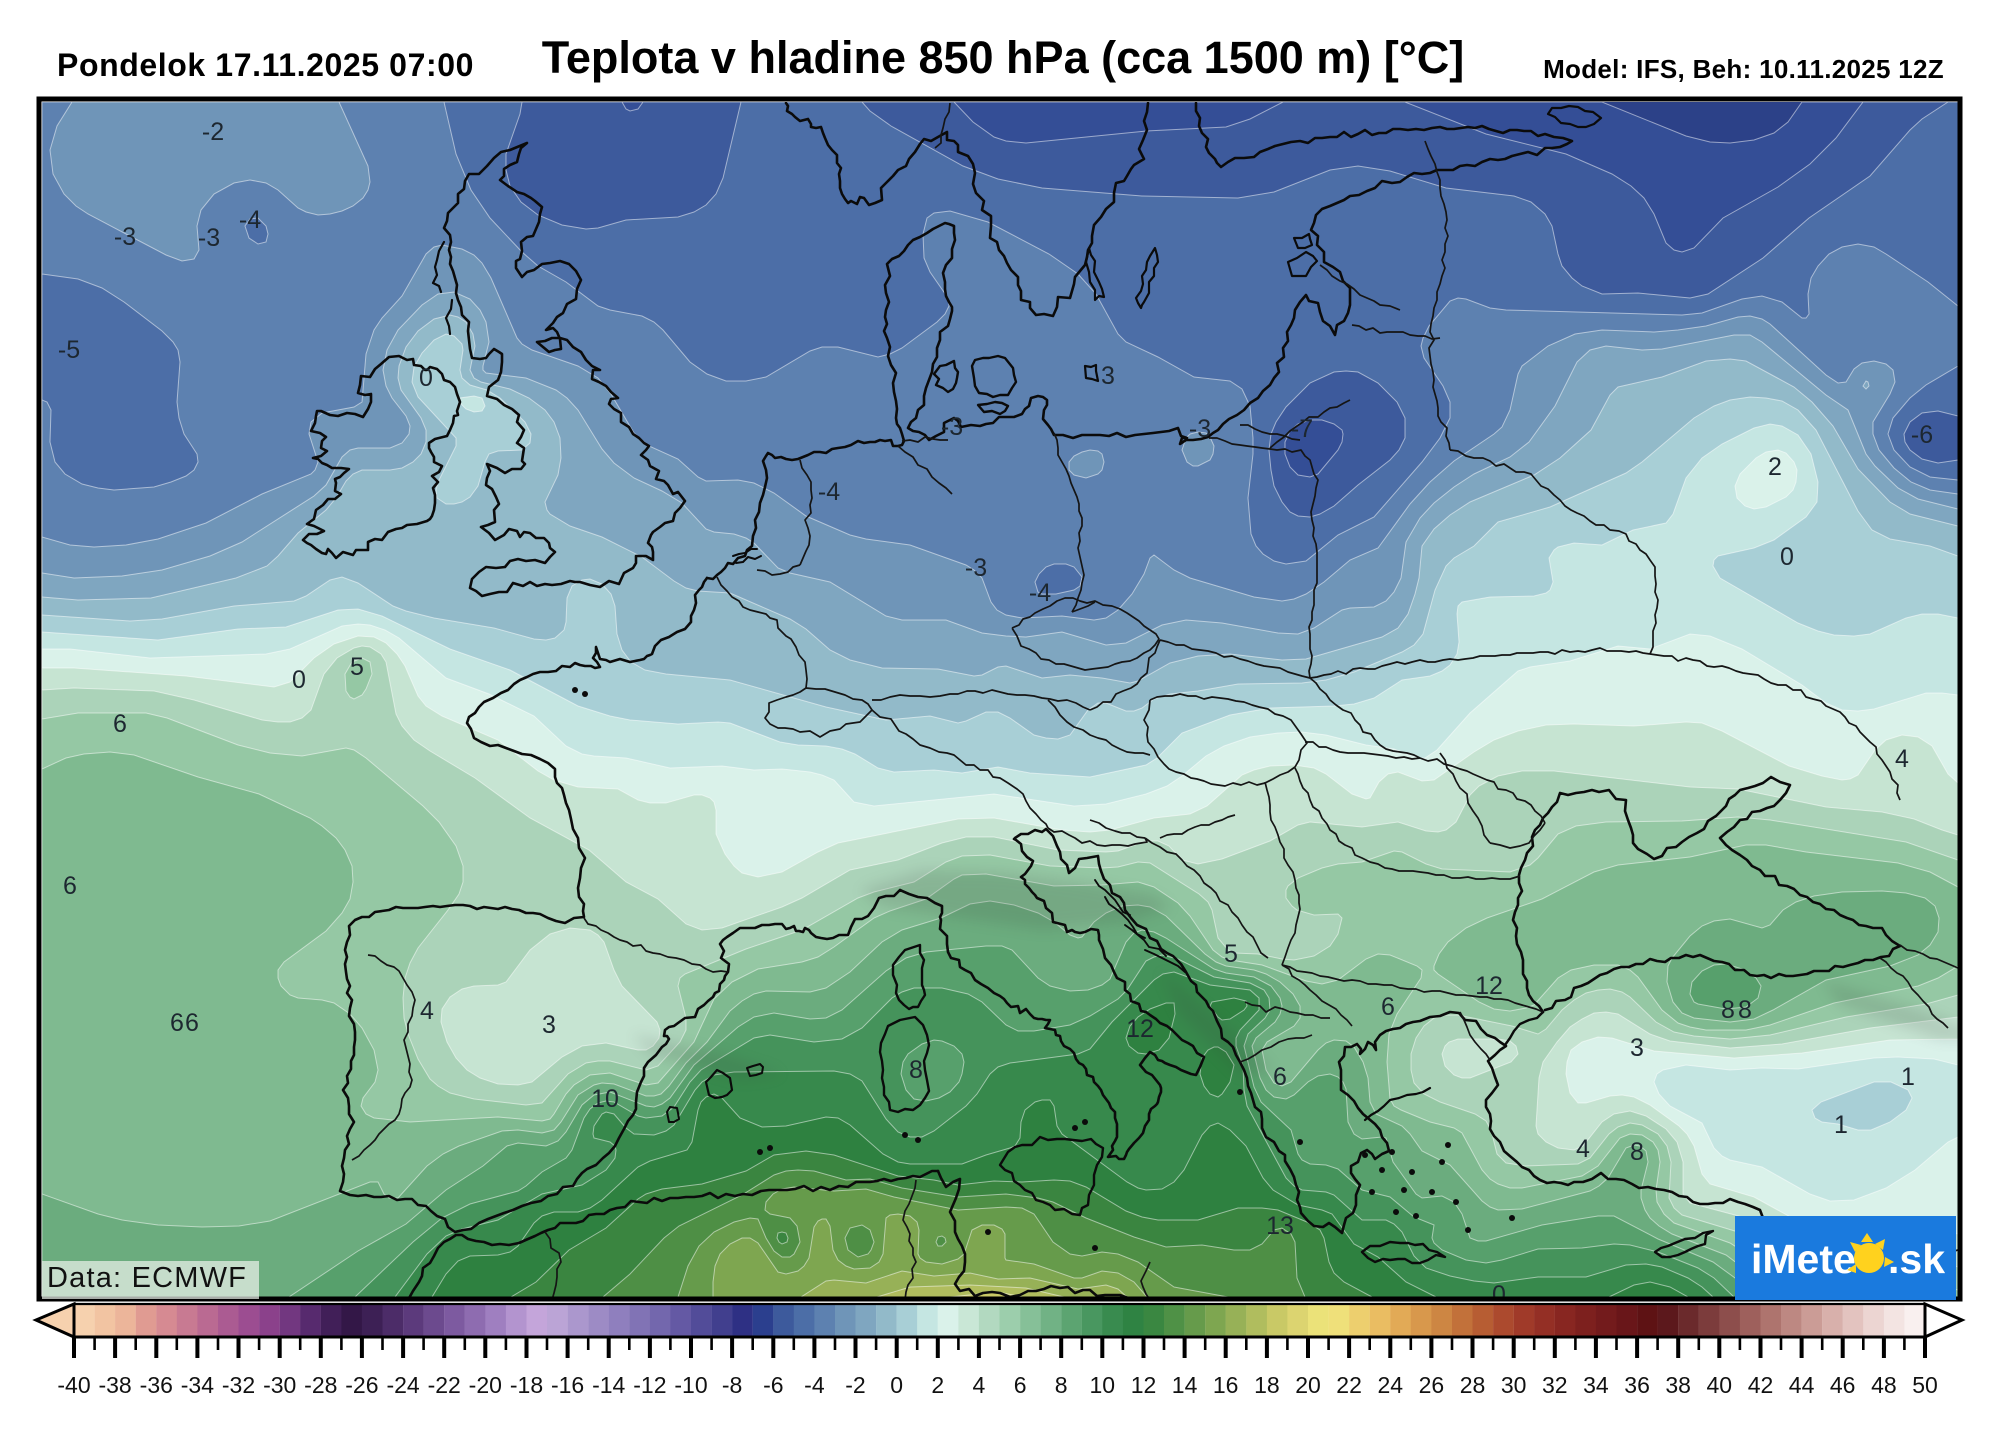  Describe the element at coordinates (1349, 1385) in the screenshot. I see `svg-text: 22` at that location.